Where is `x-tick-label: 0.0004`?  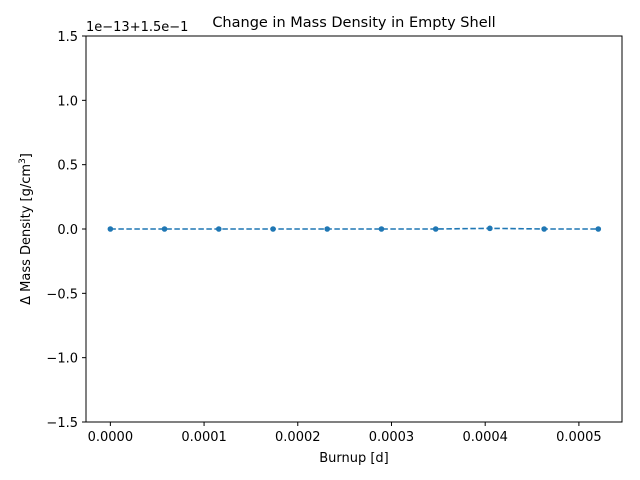 x-tick-label: 0.0004 is located at coordinates (485, 437).